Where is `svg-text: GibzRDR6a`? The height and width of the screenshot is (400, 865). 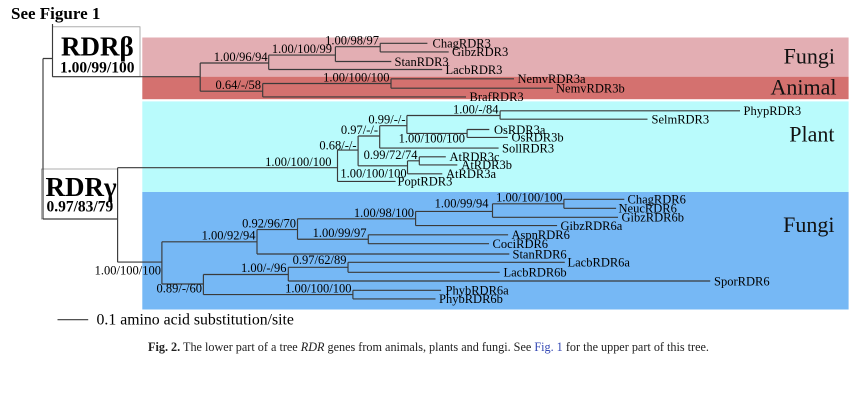
svg-text: GibzRDR6a is located at coordinates (592, 226).